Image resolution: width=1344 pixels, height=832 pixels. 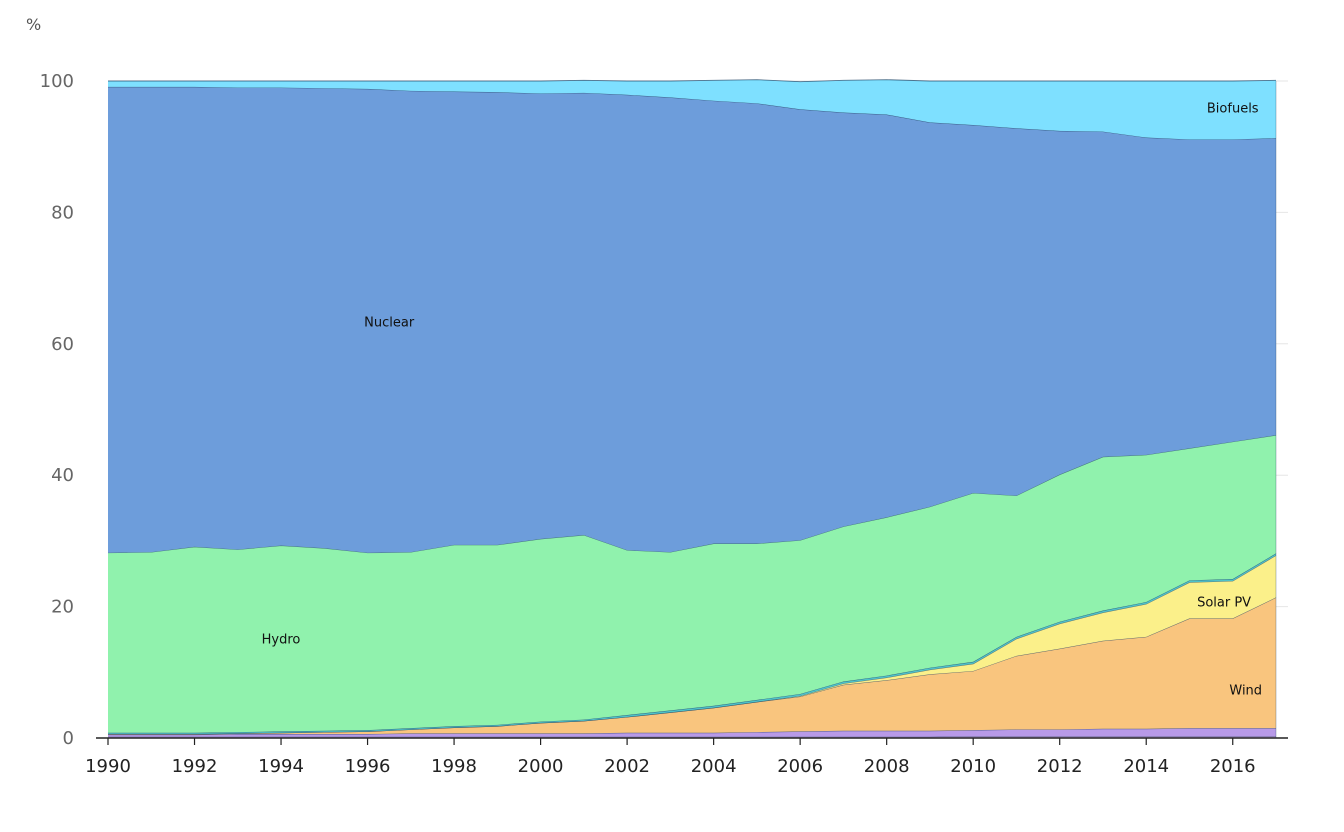 What do you see at coordinates (62, 212) in the screenshot?
I see `y-tick-label-80: 80` at bounding box center [62, 212].